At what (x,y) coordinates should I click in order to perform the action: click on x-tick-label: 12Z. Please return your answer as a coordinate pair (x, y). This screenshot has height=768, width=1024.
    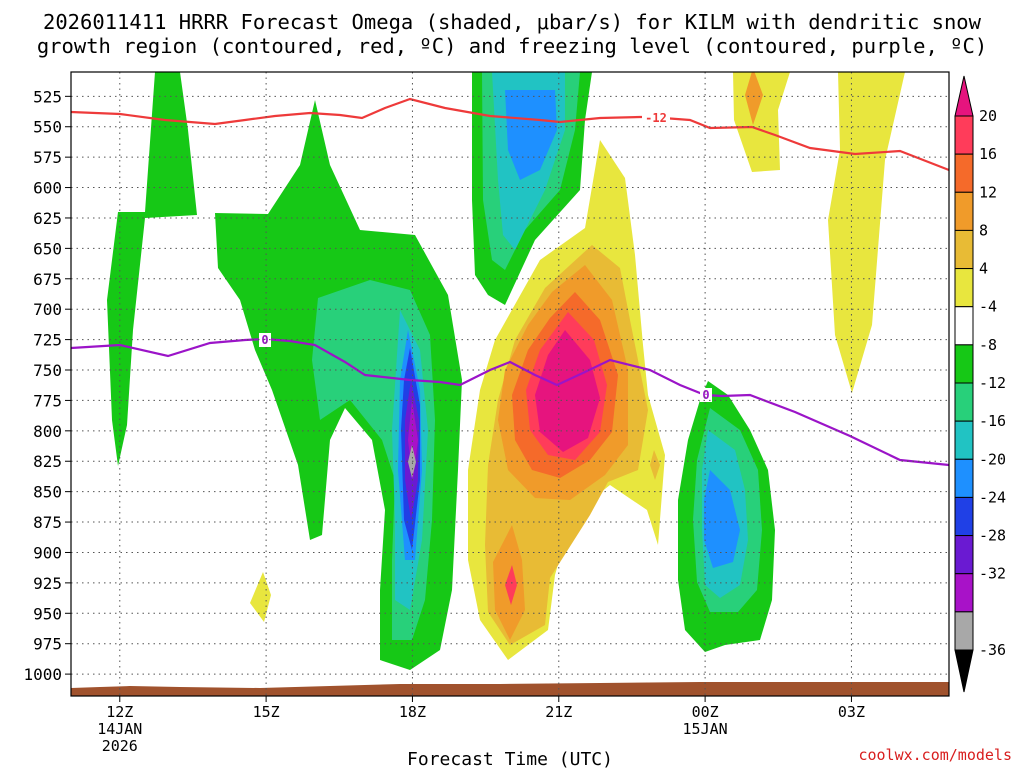
    Looking at the image, I should click on (119, 712).